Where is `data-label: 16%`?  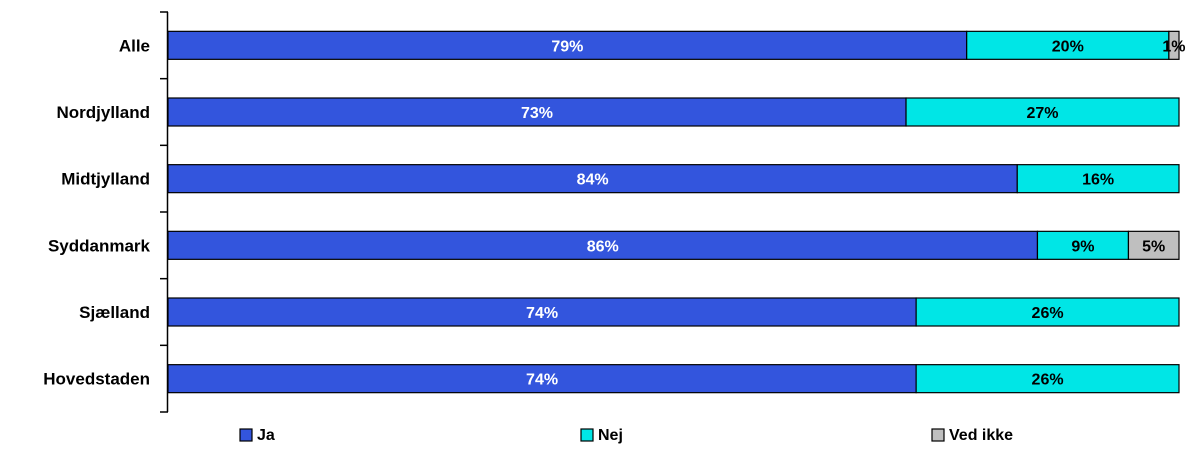
data-label: 16% is located at coordinates (1098, 180).